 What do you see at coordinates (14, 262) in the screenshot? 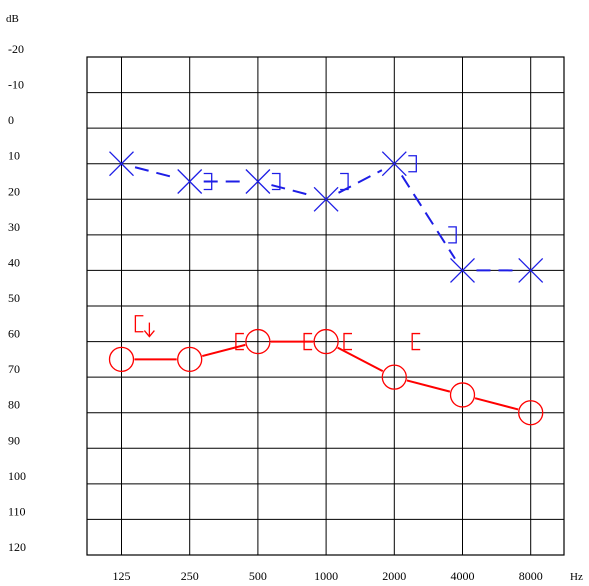
I see `y-tick-label: 40` at bounding box center [14, 262].